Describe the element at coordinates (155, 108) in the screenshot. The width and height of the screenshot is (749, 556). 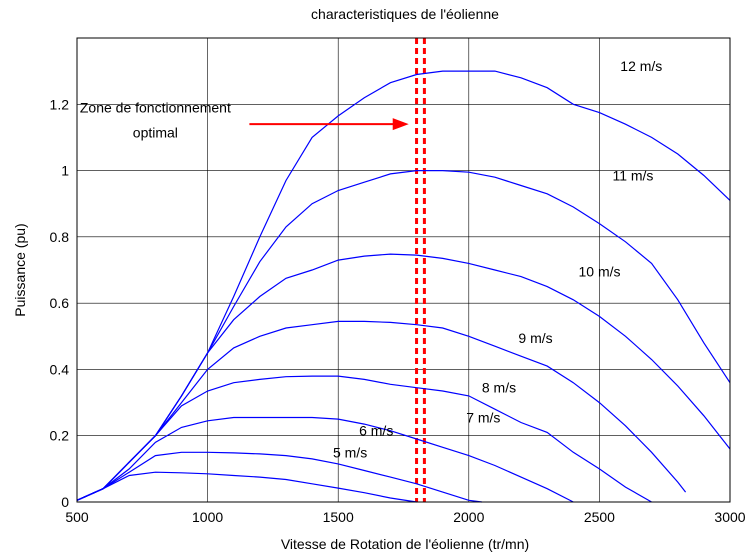
I see `annotation-line-1: Zone de fonctionnement` at that location.